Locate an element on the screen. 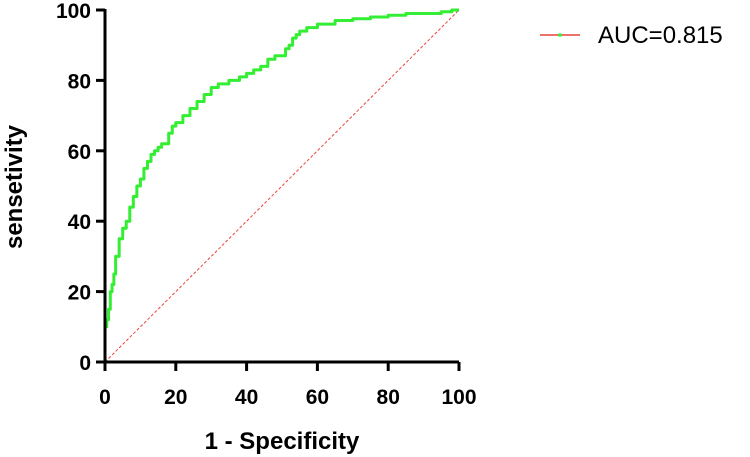  y-tick-label: 40 is located at coordinates (79, 222).